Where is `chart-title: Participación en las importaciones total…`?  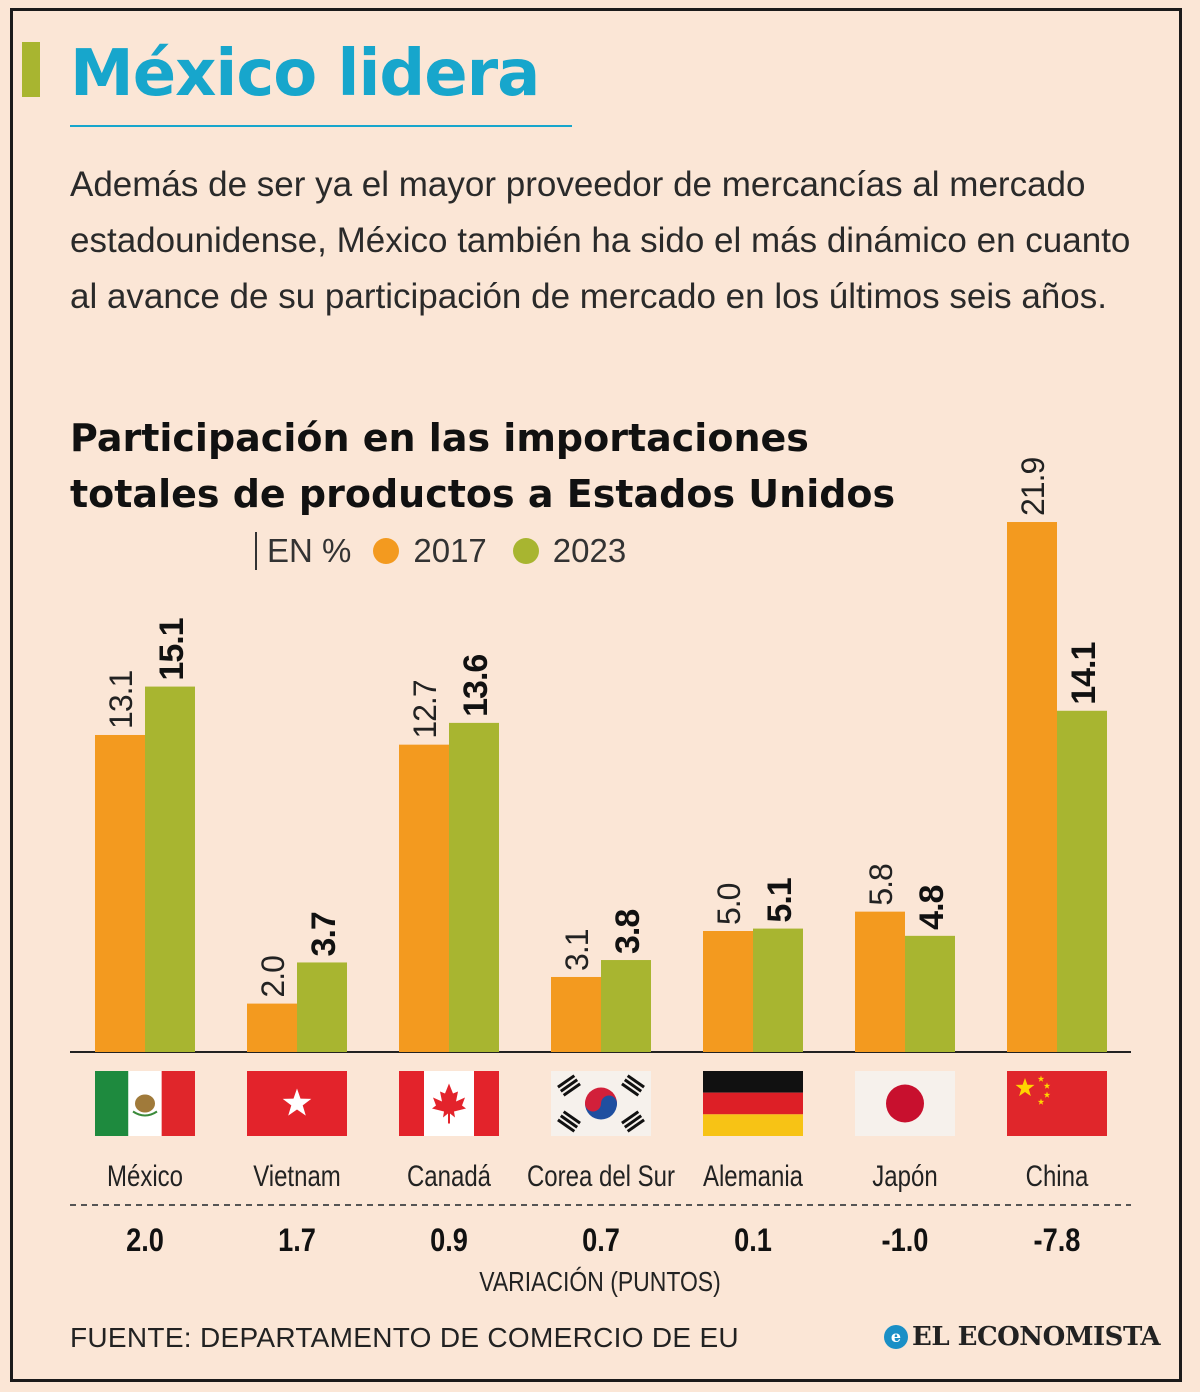
chart-title: Participación en las importaciones total… is located at coordinates (483, 466).